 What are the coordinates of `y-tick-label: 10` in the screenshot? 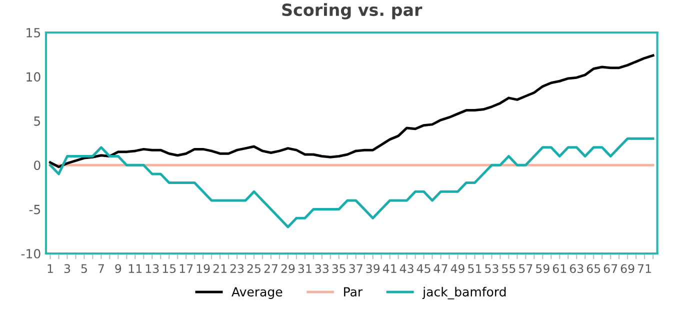 It's located at (33, 77).